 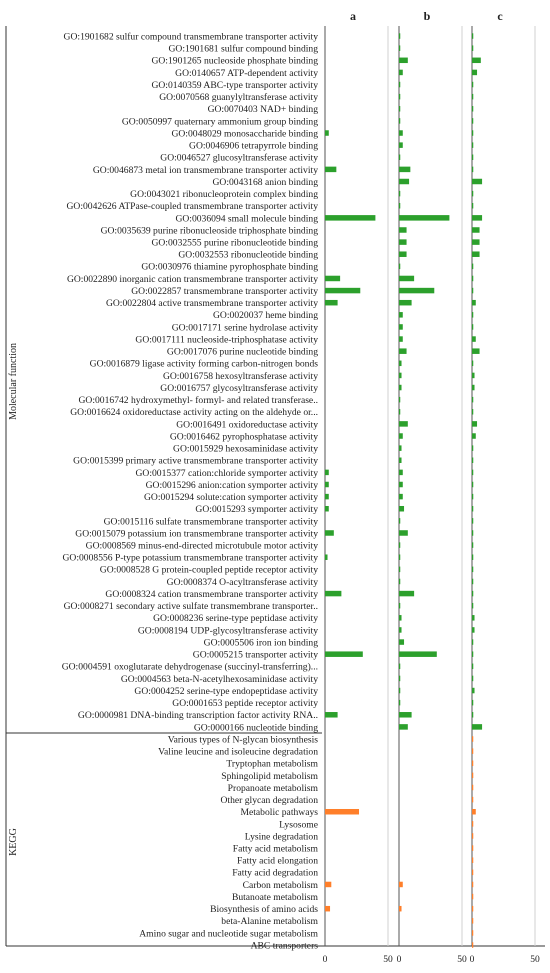 What do you see at coordinates (281, 885) in the screenshot?
I see `category-label: Carbon metabolism` at bounding box center [281, 885].